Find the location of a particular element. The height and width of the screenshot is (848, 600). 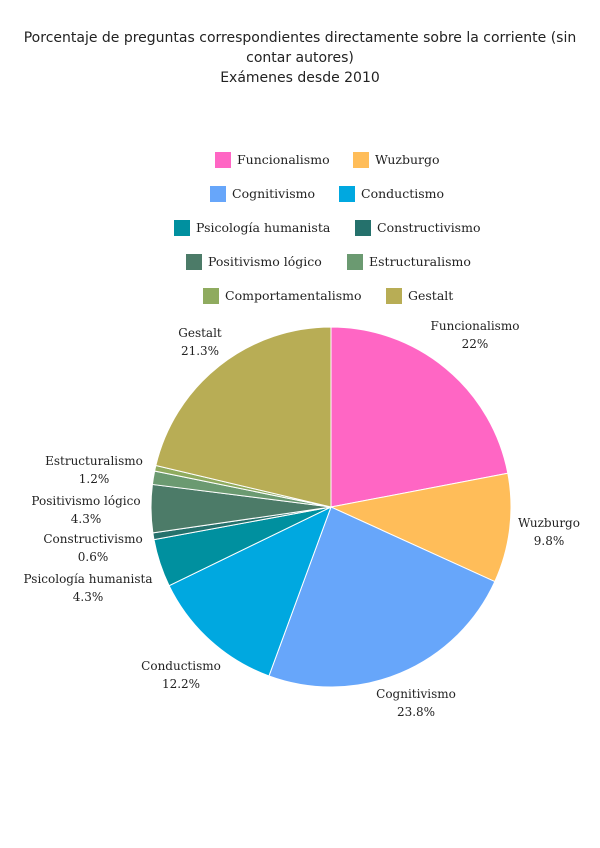

slice-value-wuzburgo: 9.8% is located at coordinates (549, 541).